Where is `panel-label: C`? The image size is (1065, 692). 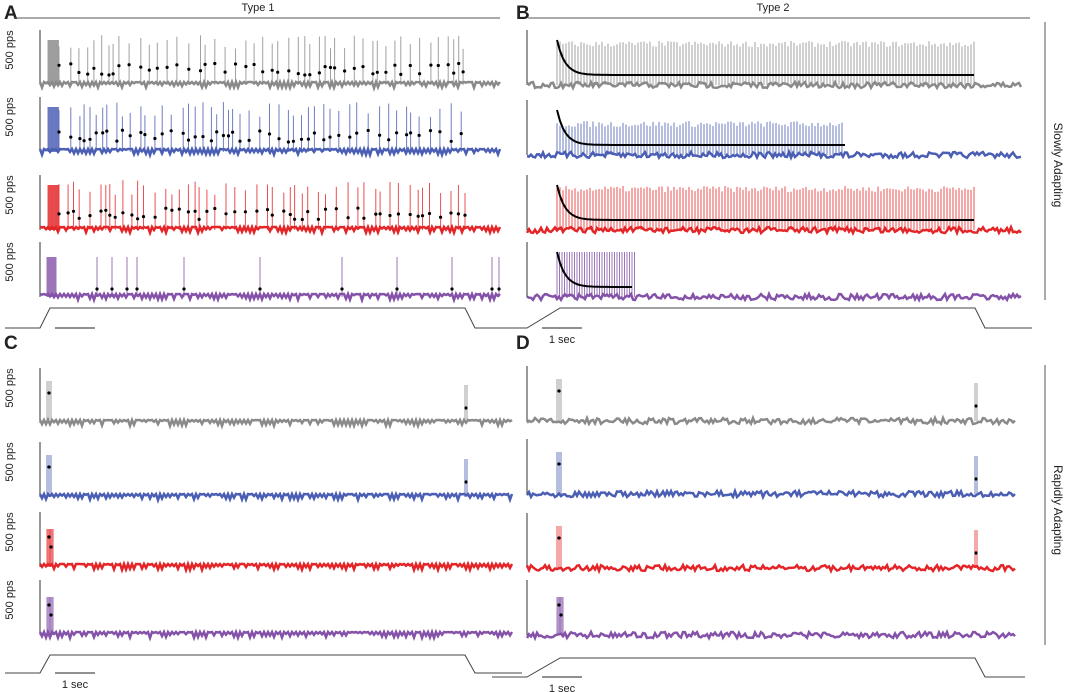 panel-label: C is located at coordinates (11, 343).